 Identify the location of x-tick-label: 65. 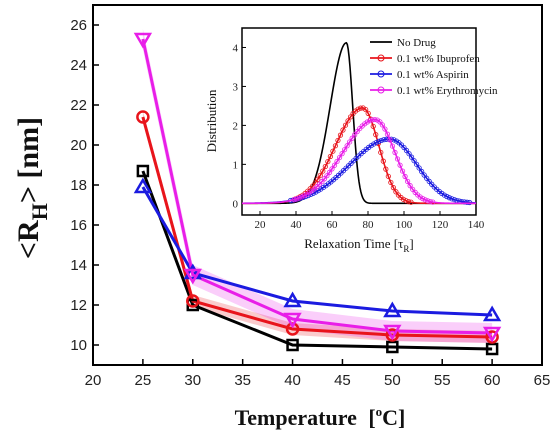
(542, 380).